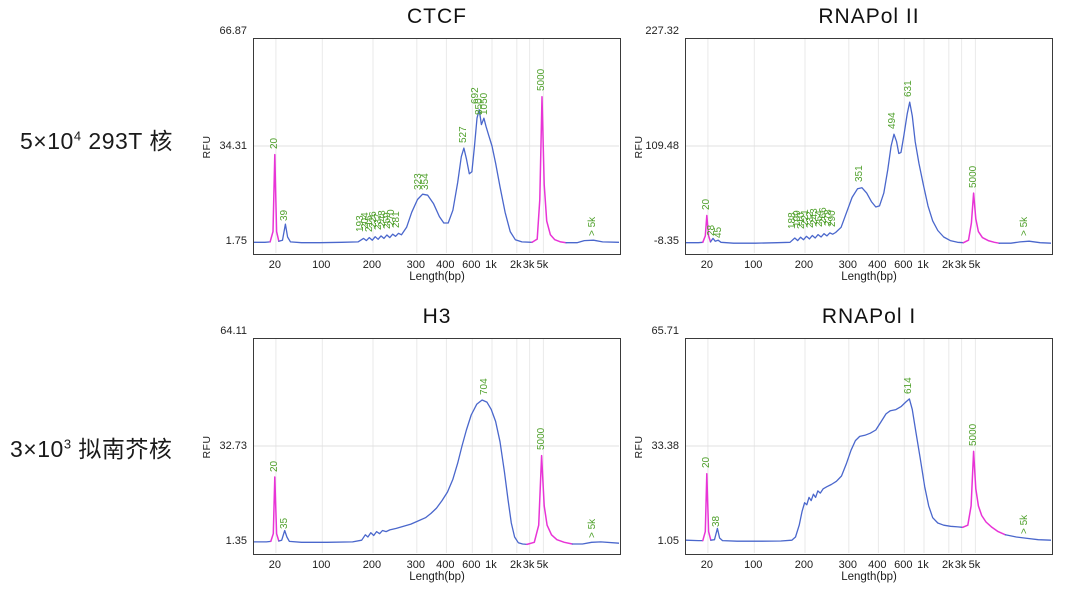  I want to click on y-axis-min-value: 1.75, so click(236, 241).